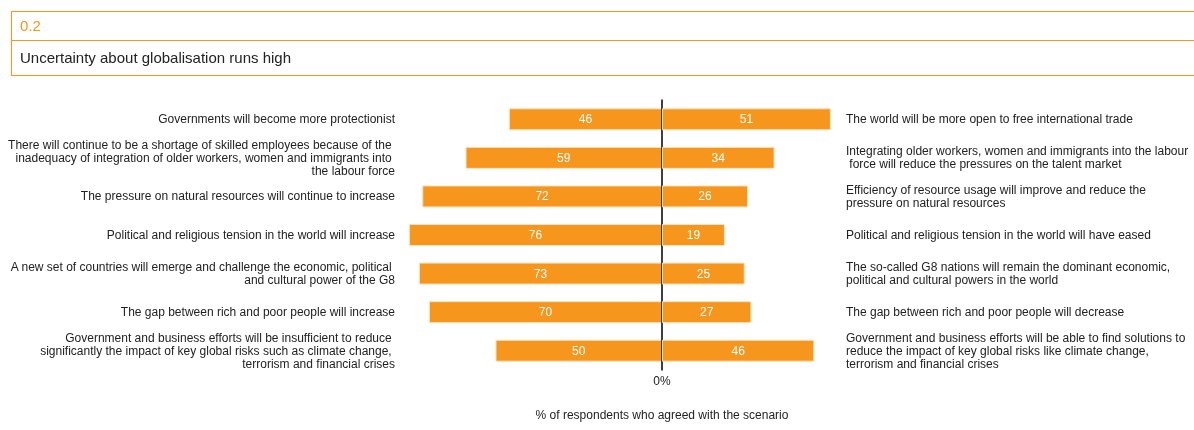 The height and width of the screenshot is (430, 1194). Describe the element at coordinates (535, 235) in the screenshot. I see `data-label: 76` at that location.